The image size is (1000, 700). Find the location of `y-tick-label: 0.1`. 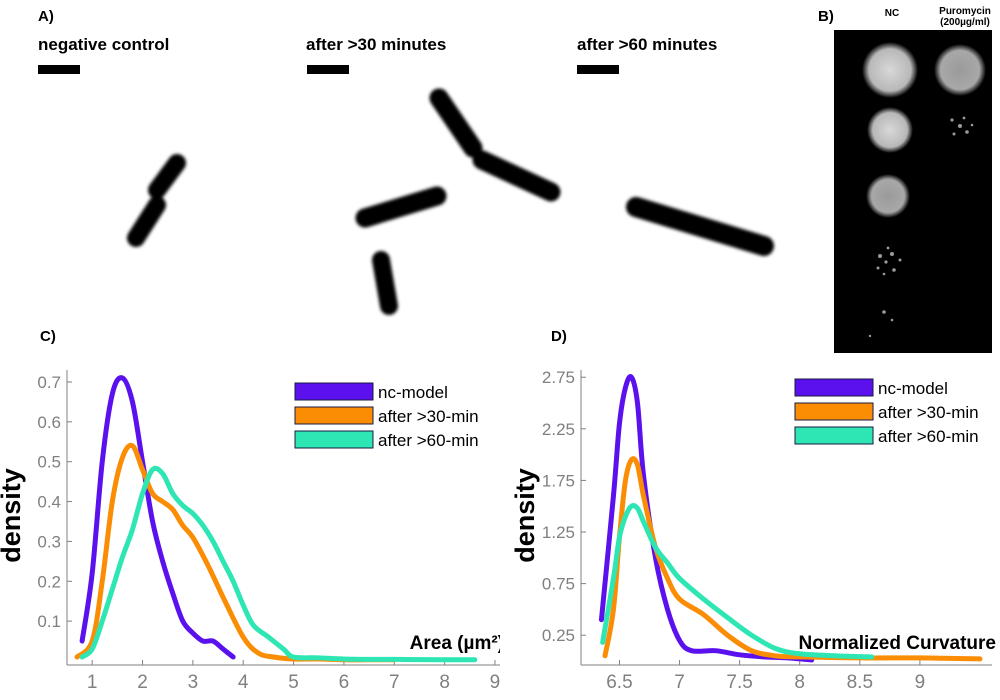

y-tick-label: 0.1 is located at coordinates (49, 621).